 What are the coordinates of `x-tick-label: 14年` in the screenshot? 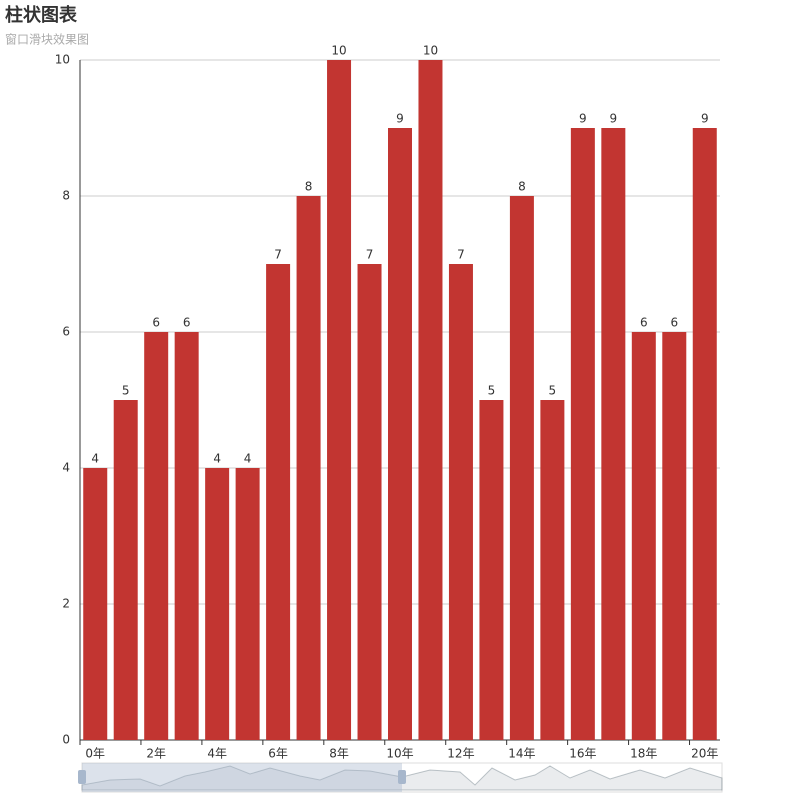 It's located at (521, 754).